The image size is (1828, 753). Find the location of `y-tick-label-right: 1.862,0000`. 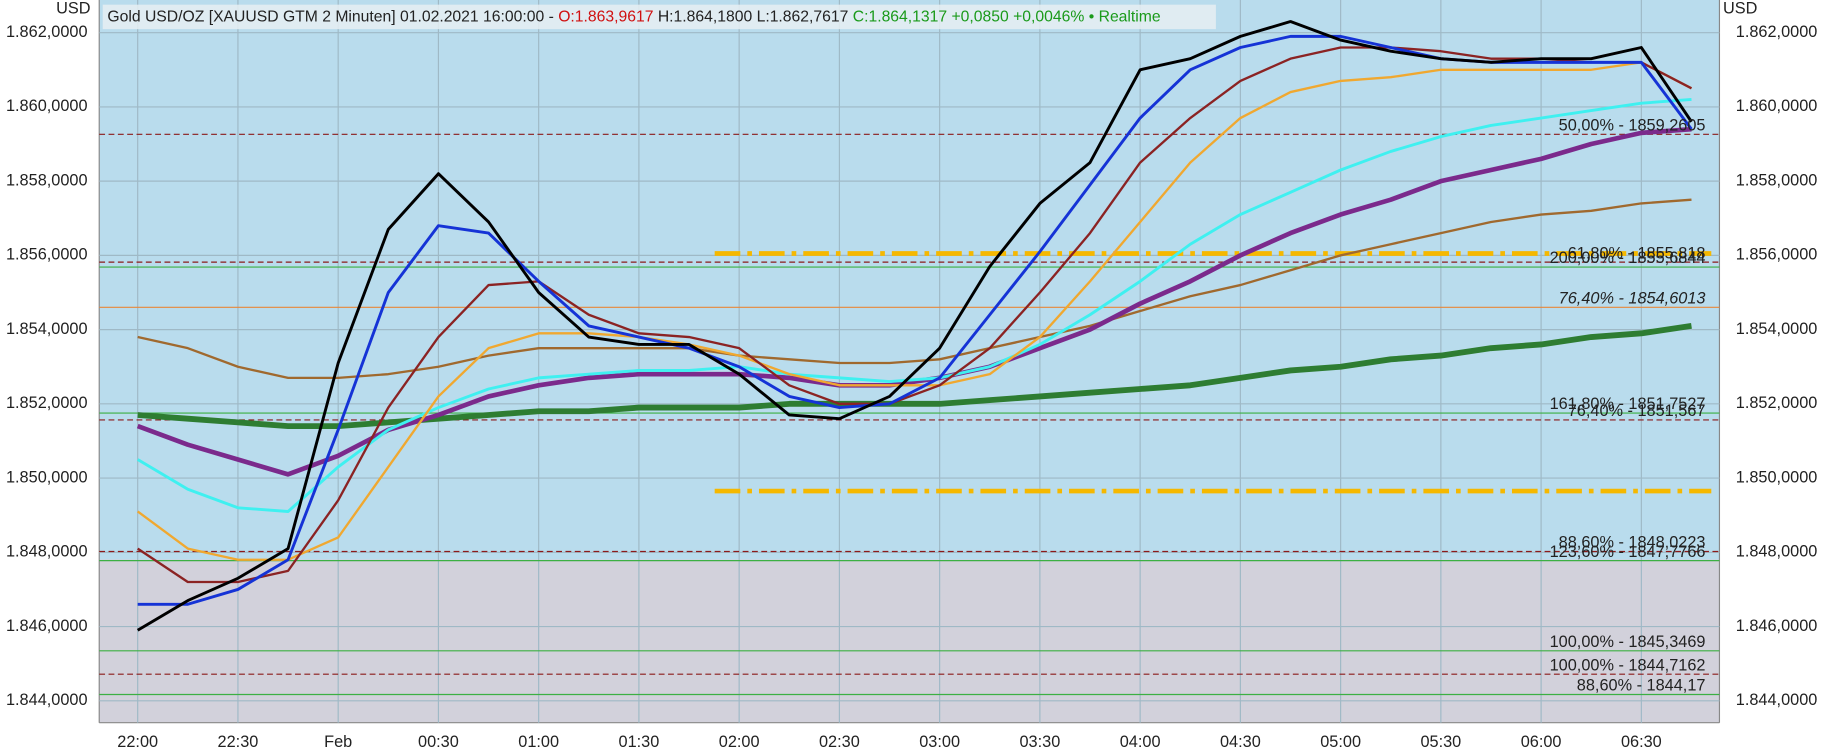

y-tick-label-right: 1.862,0000 is located at coordinates (1777, 32).